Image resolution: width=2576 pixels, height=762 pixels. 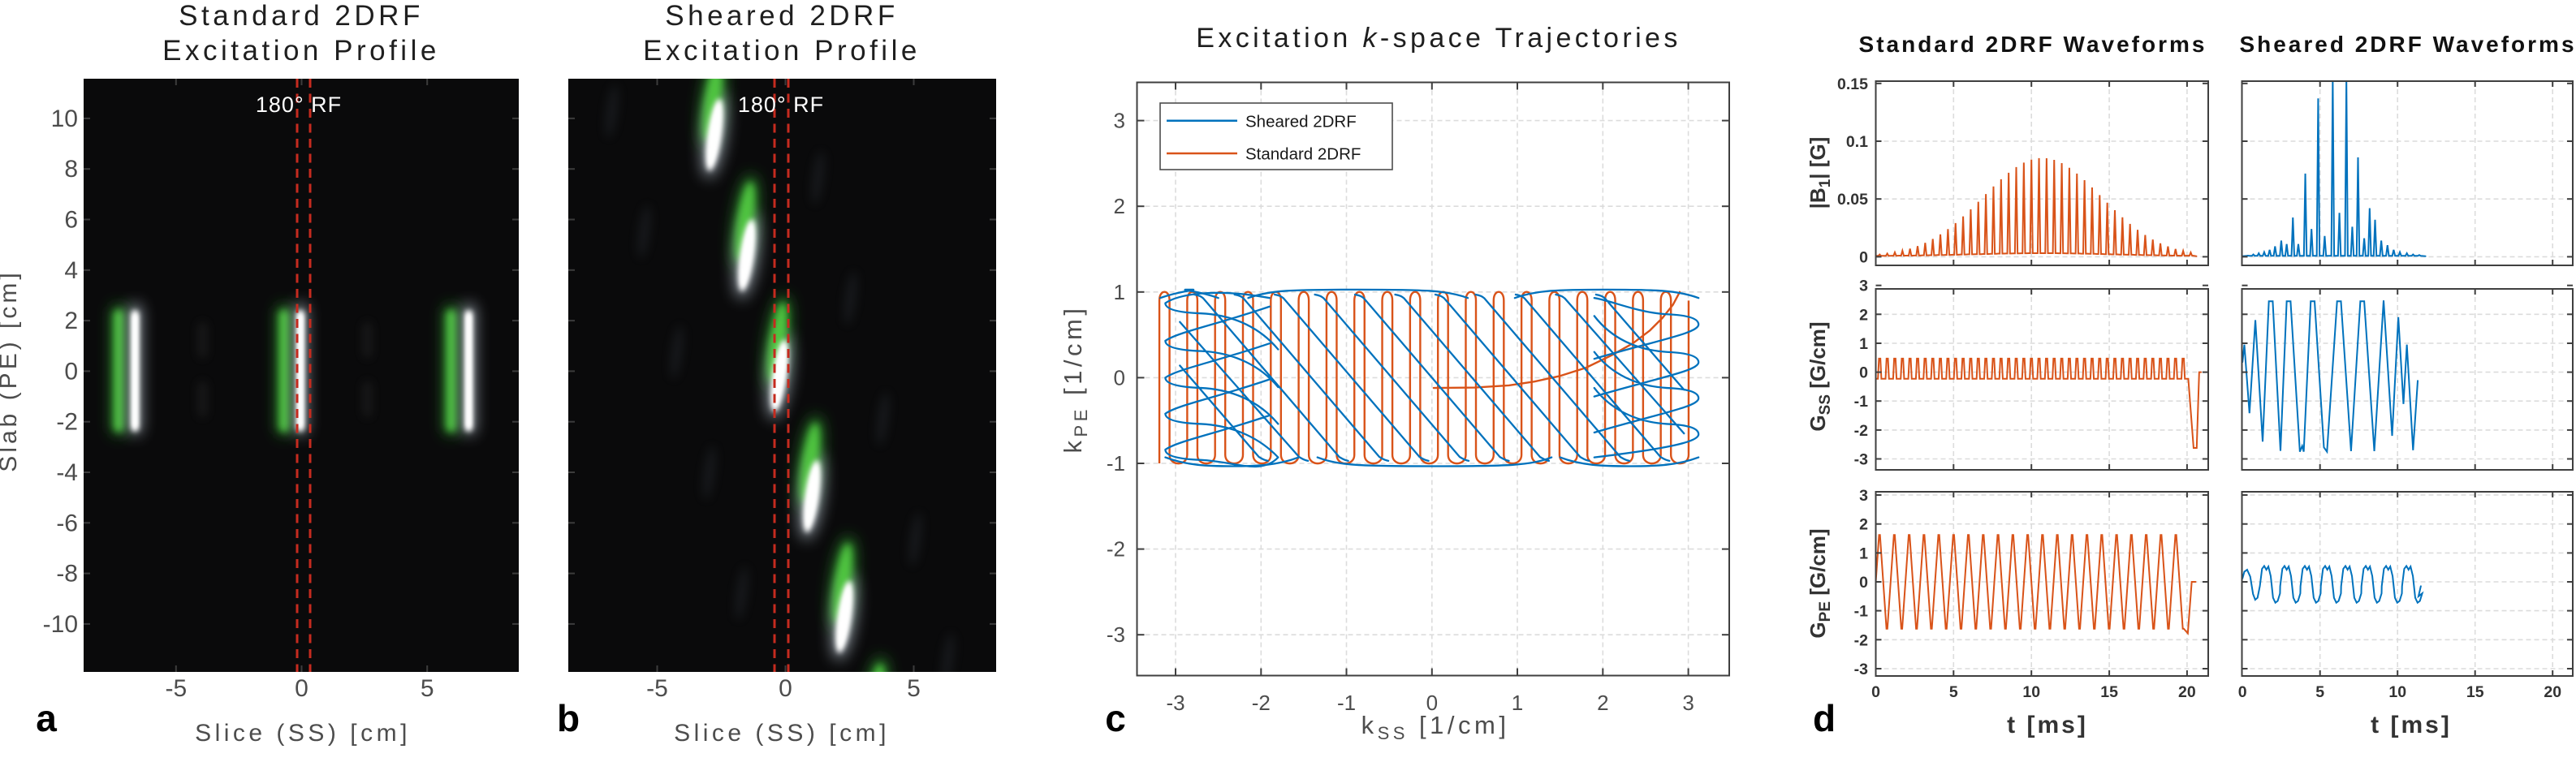 What do you see at coordinates (1857, 142) in the screenshot?
I see `svg-text: 0.1` at bounding box center [1857, 142].